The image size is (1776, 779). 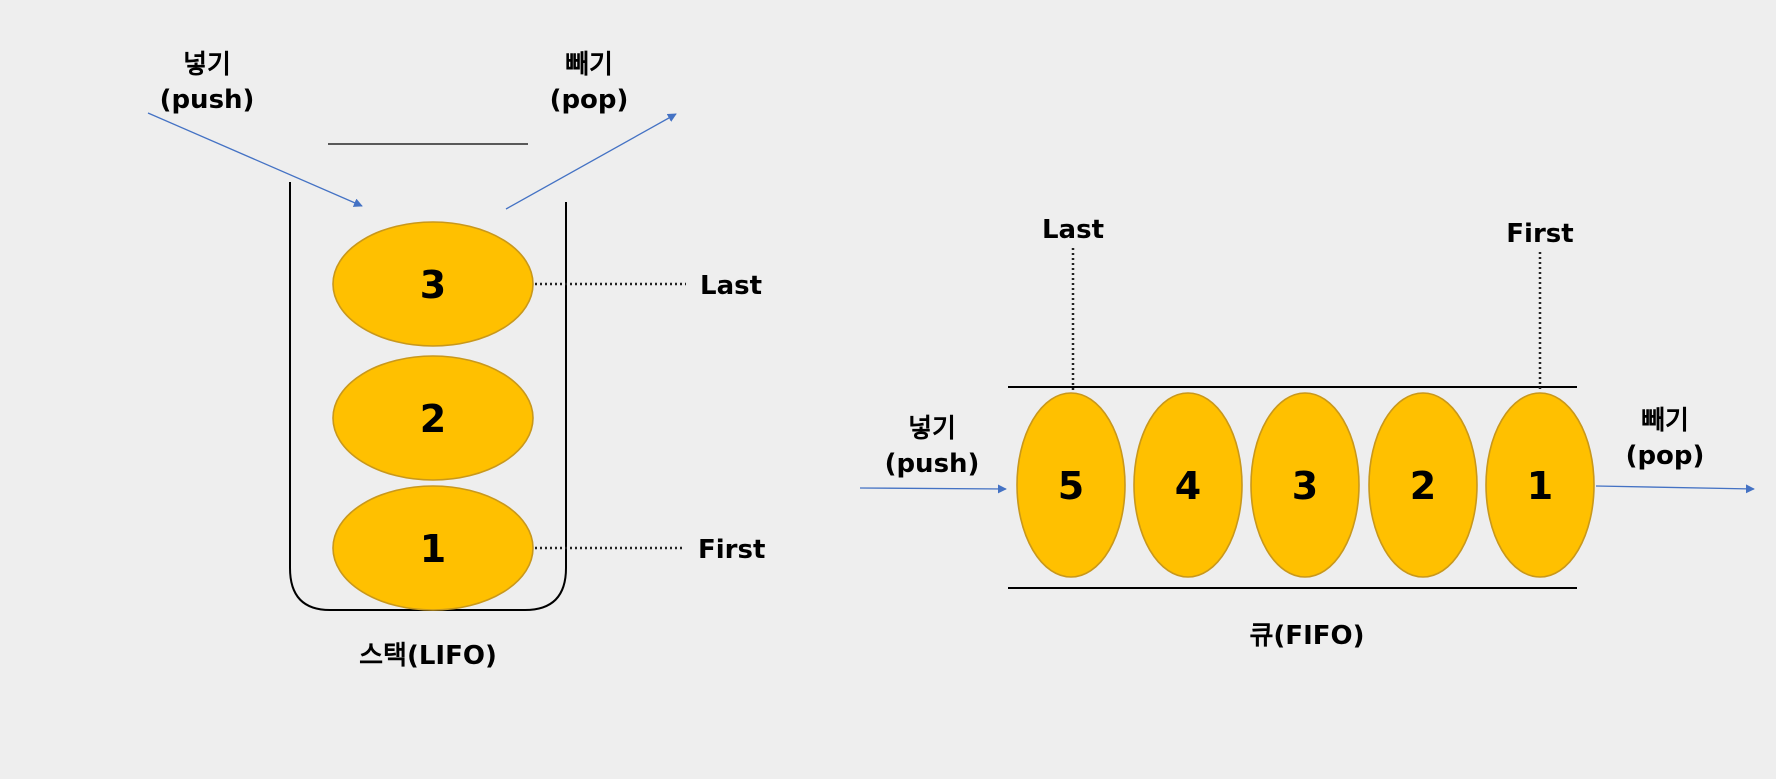 I want to click on queue-item-3-label: 3, so click(x=1305, y=486).